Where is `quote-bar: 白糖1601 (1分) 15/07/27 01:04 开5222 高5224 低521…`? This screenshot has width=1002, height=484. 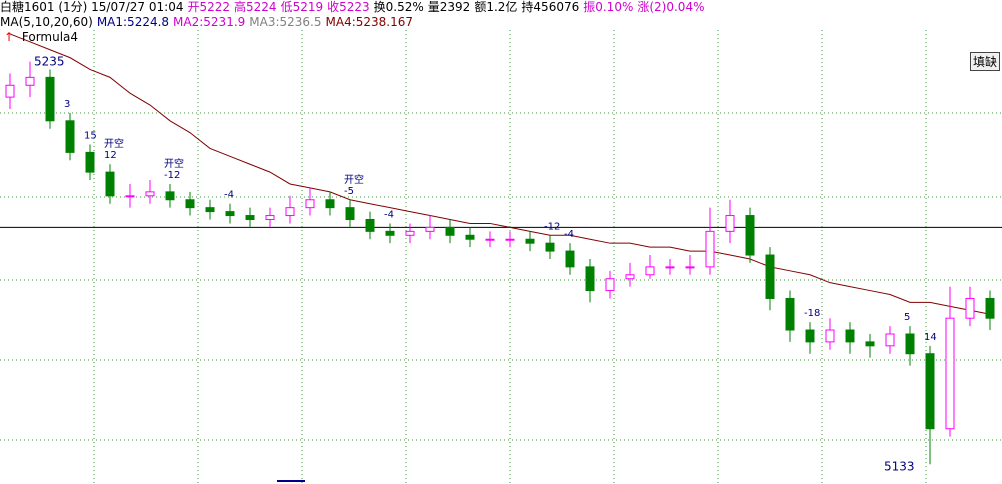
quote-bar: 白糖1601 (1分) 15/07/27 01:04 开5222 高5224 低521… is located at coordinates (354, 7).